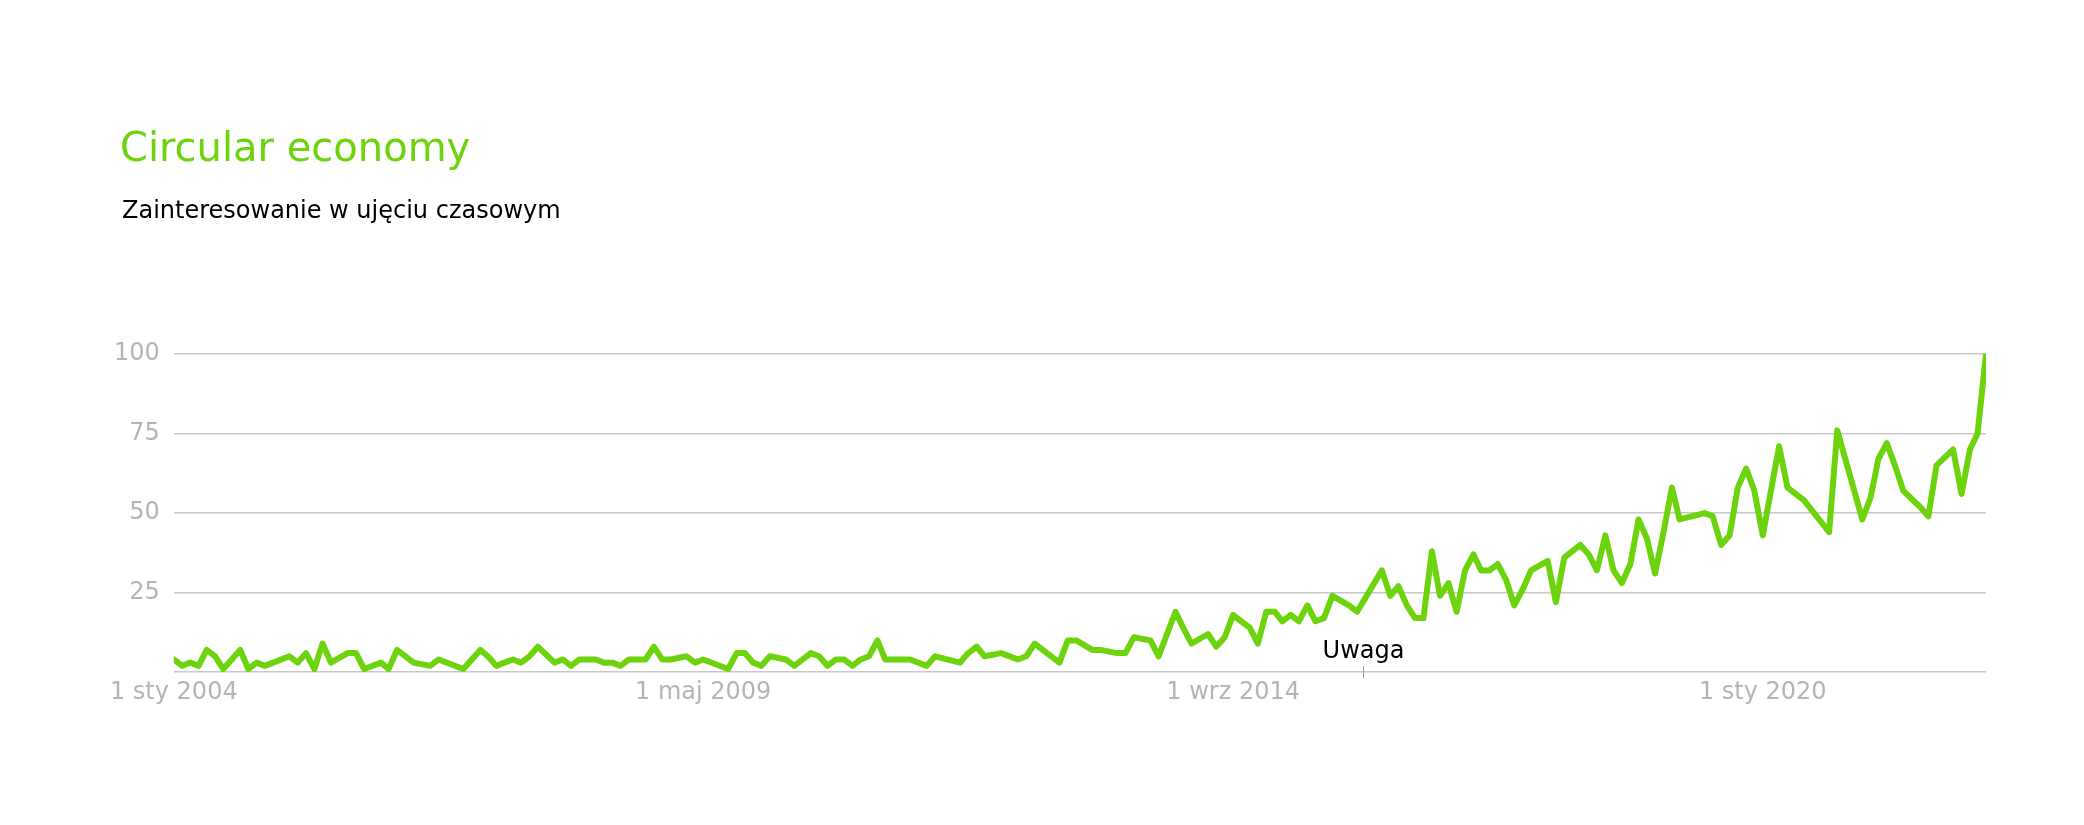  I want to click on x-tick-label: 1 maj 2009, so click(703, 690).